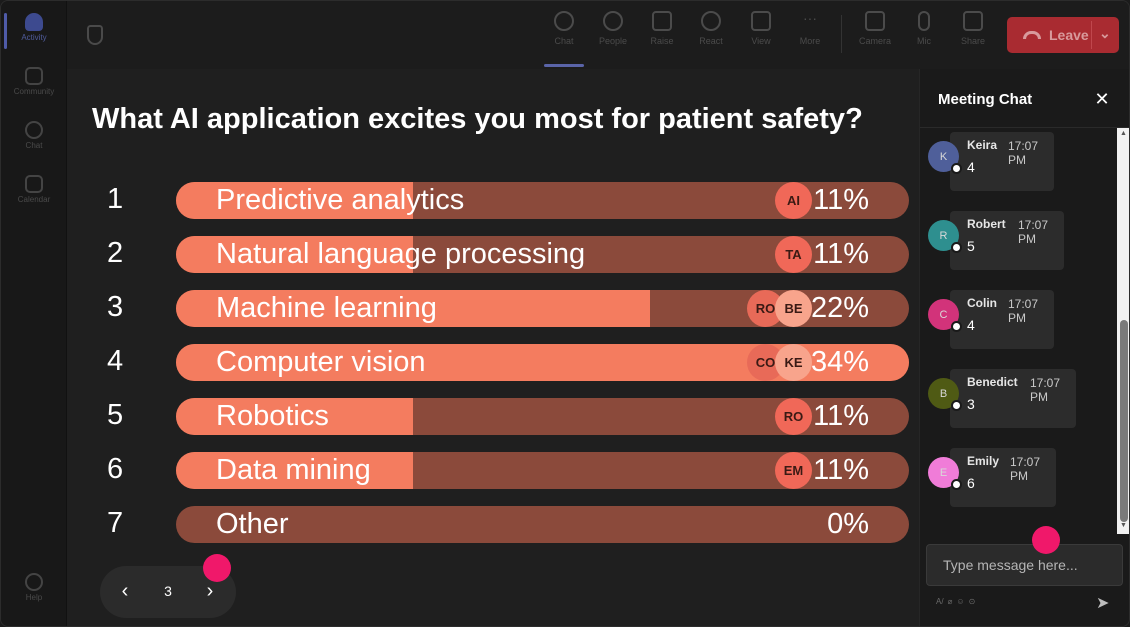  I want to click on close-icon: ✕, so click(1102, 99).